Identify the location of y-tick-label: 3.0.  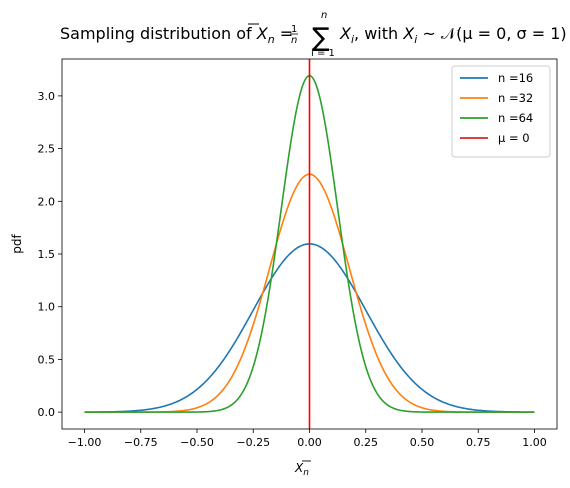
(47, 96).